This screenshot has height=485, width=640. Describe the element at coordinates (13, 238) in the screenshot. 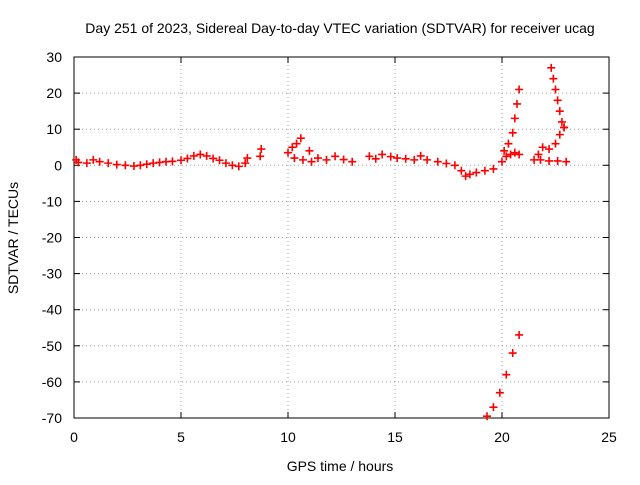

I see `y-axis-label: SDTVAR / TECUs` at that location.